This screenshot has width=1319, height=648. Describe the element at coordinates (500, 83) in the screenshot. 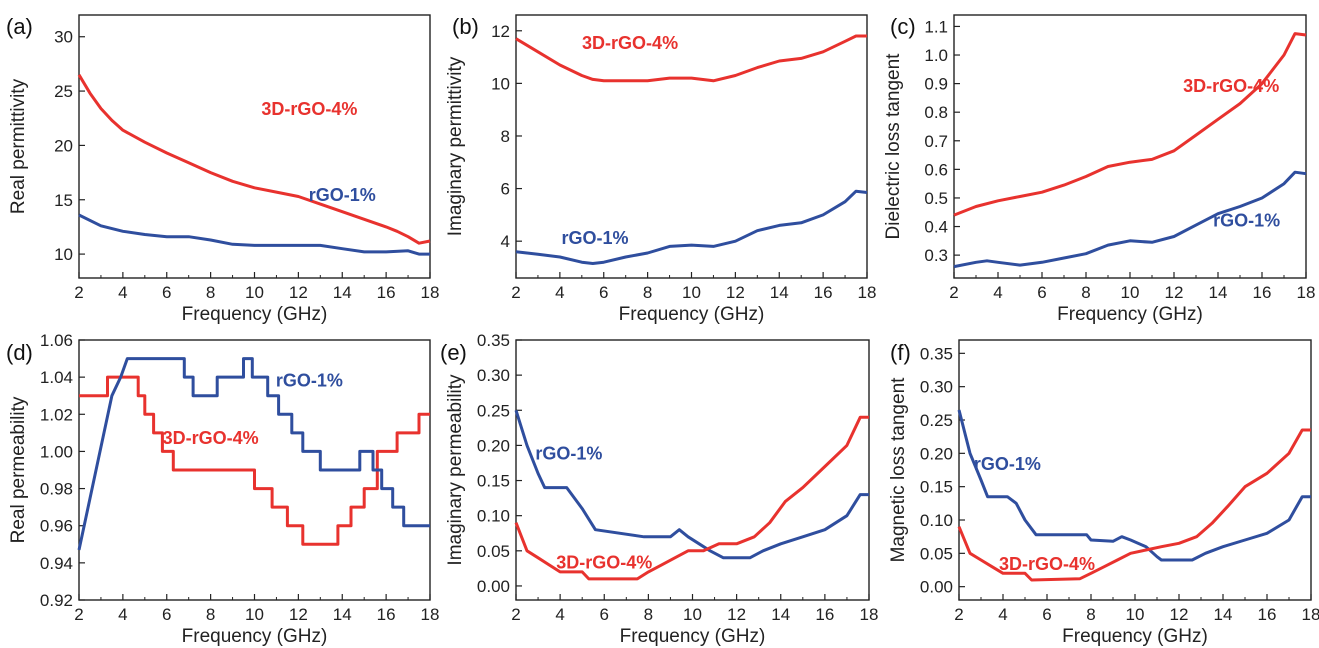

I see `y-tick-label: 10` at that location.